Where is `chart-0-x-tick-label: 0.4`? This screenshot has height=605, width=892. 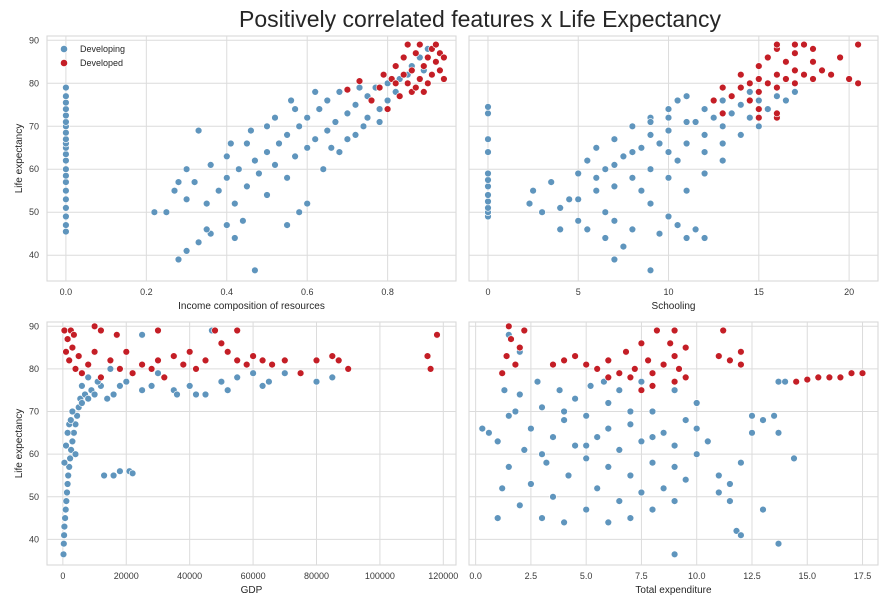
chart-0-x-tick-label: 0.4 is located at coordinates (227, 292).